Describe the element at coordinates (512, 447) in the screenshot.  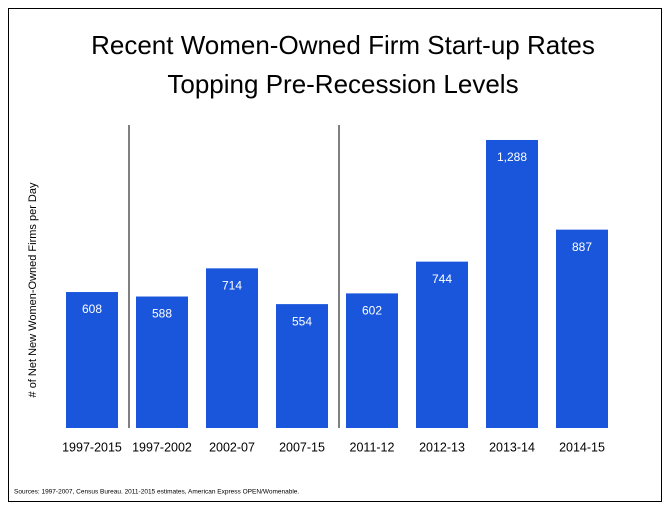
I see `x-tick-label: 2013-14` at that location.